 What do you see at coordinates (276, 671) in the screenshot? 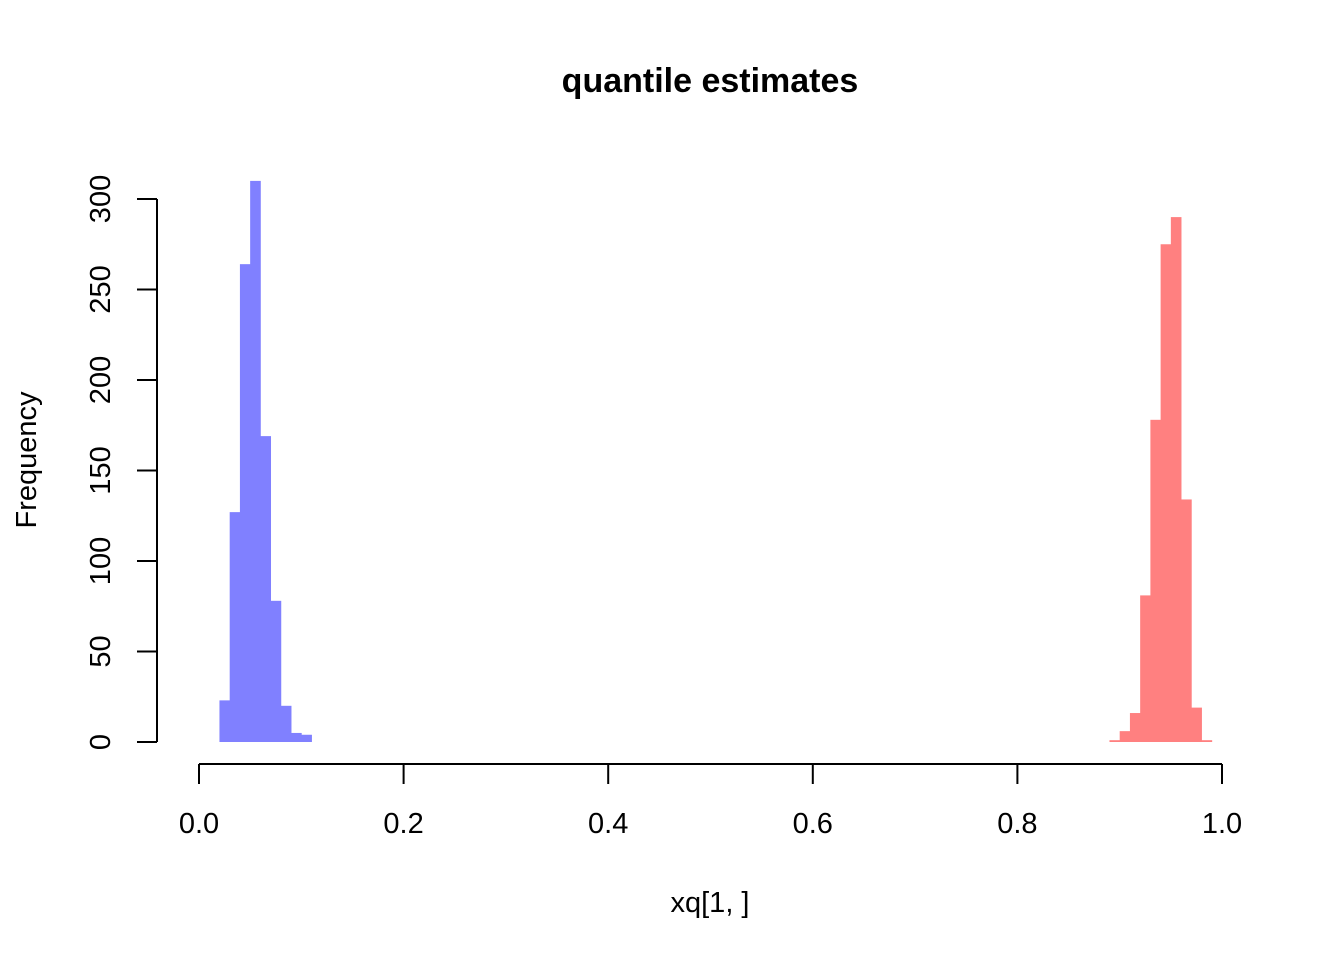
I see `bar-series1-bin6` at bounding box center [276, 671].